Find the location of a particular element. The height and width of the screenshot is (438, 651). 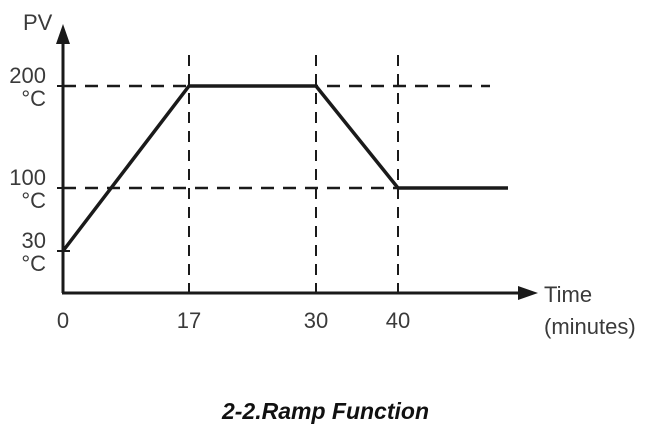

y-tick-label: 100 is located at coordinates (27, 177).